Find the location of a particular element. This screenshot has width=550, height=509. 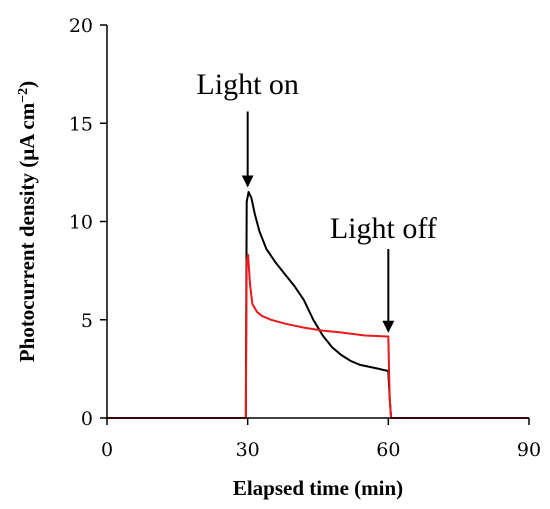

y-tick-label: 10 is located at coordinates (81, 223).